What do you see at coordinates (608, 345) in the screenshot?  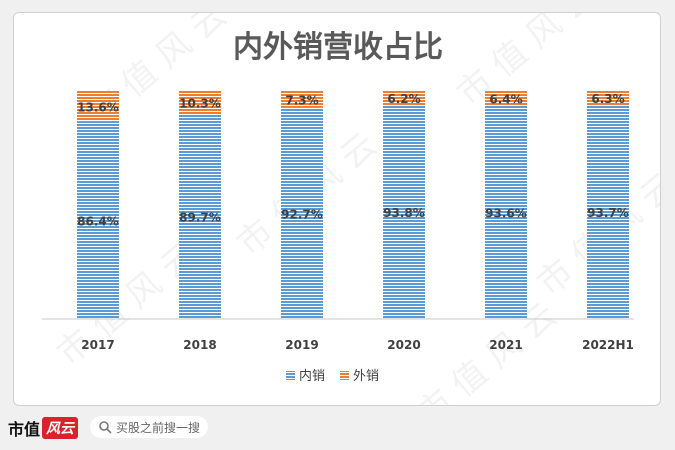 I see `x-tick-label: 2022H1` at bounding box center [608, 345].